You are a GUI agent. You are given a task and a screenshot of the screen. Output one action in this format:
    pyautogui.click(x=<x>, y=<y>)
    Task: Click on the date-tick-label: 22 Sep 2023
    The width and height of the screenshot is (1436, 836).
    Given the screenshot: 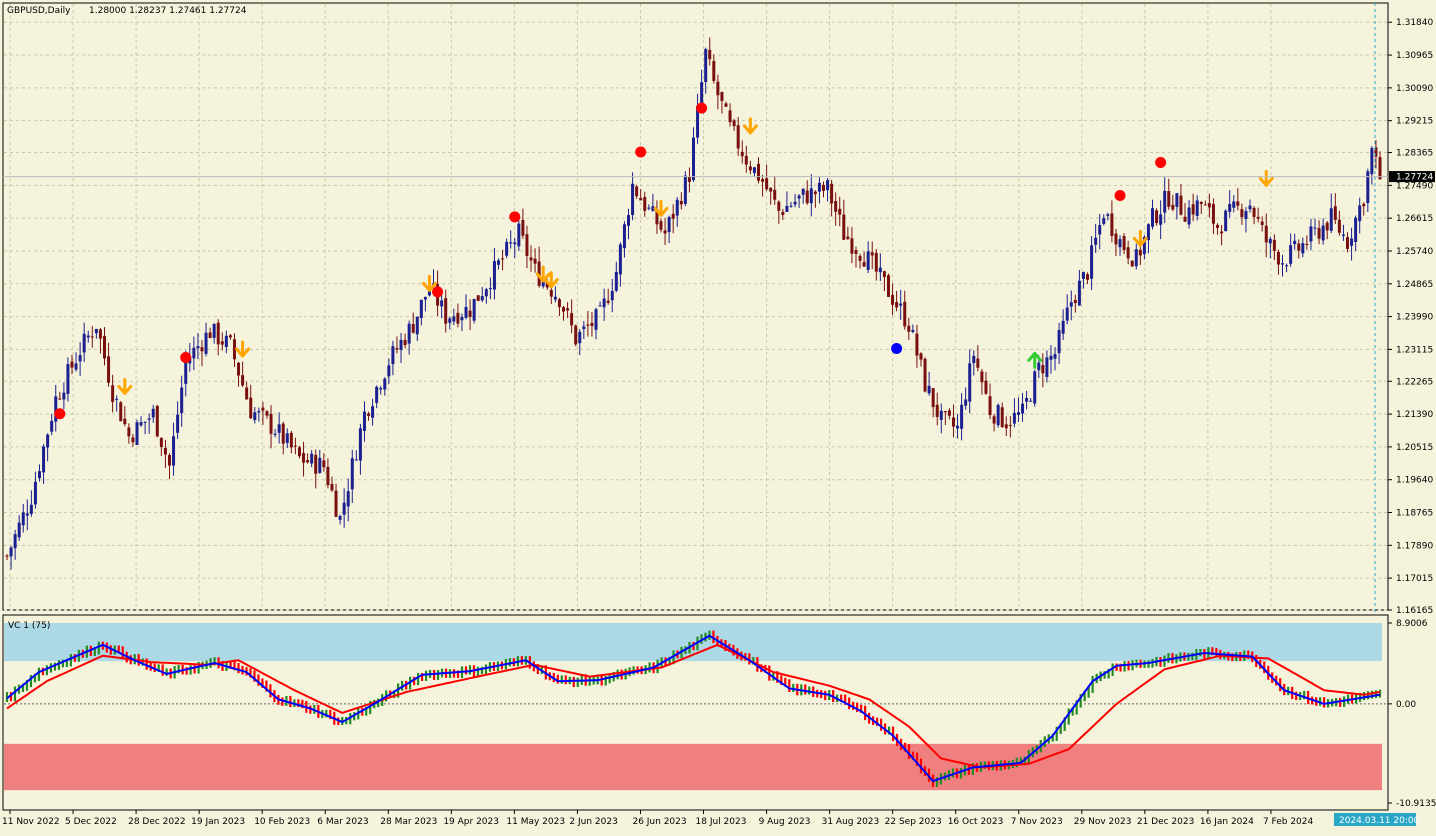 What is the action you would take?
    pyautogui.click(x=913, y=822)
    